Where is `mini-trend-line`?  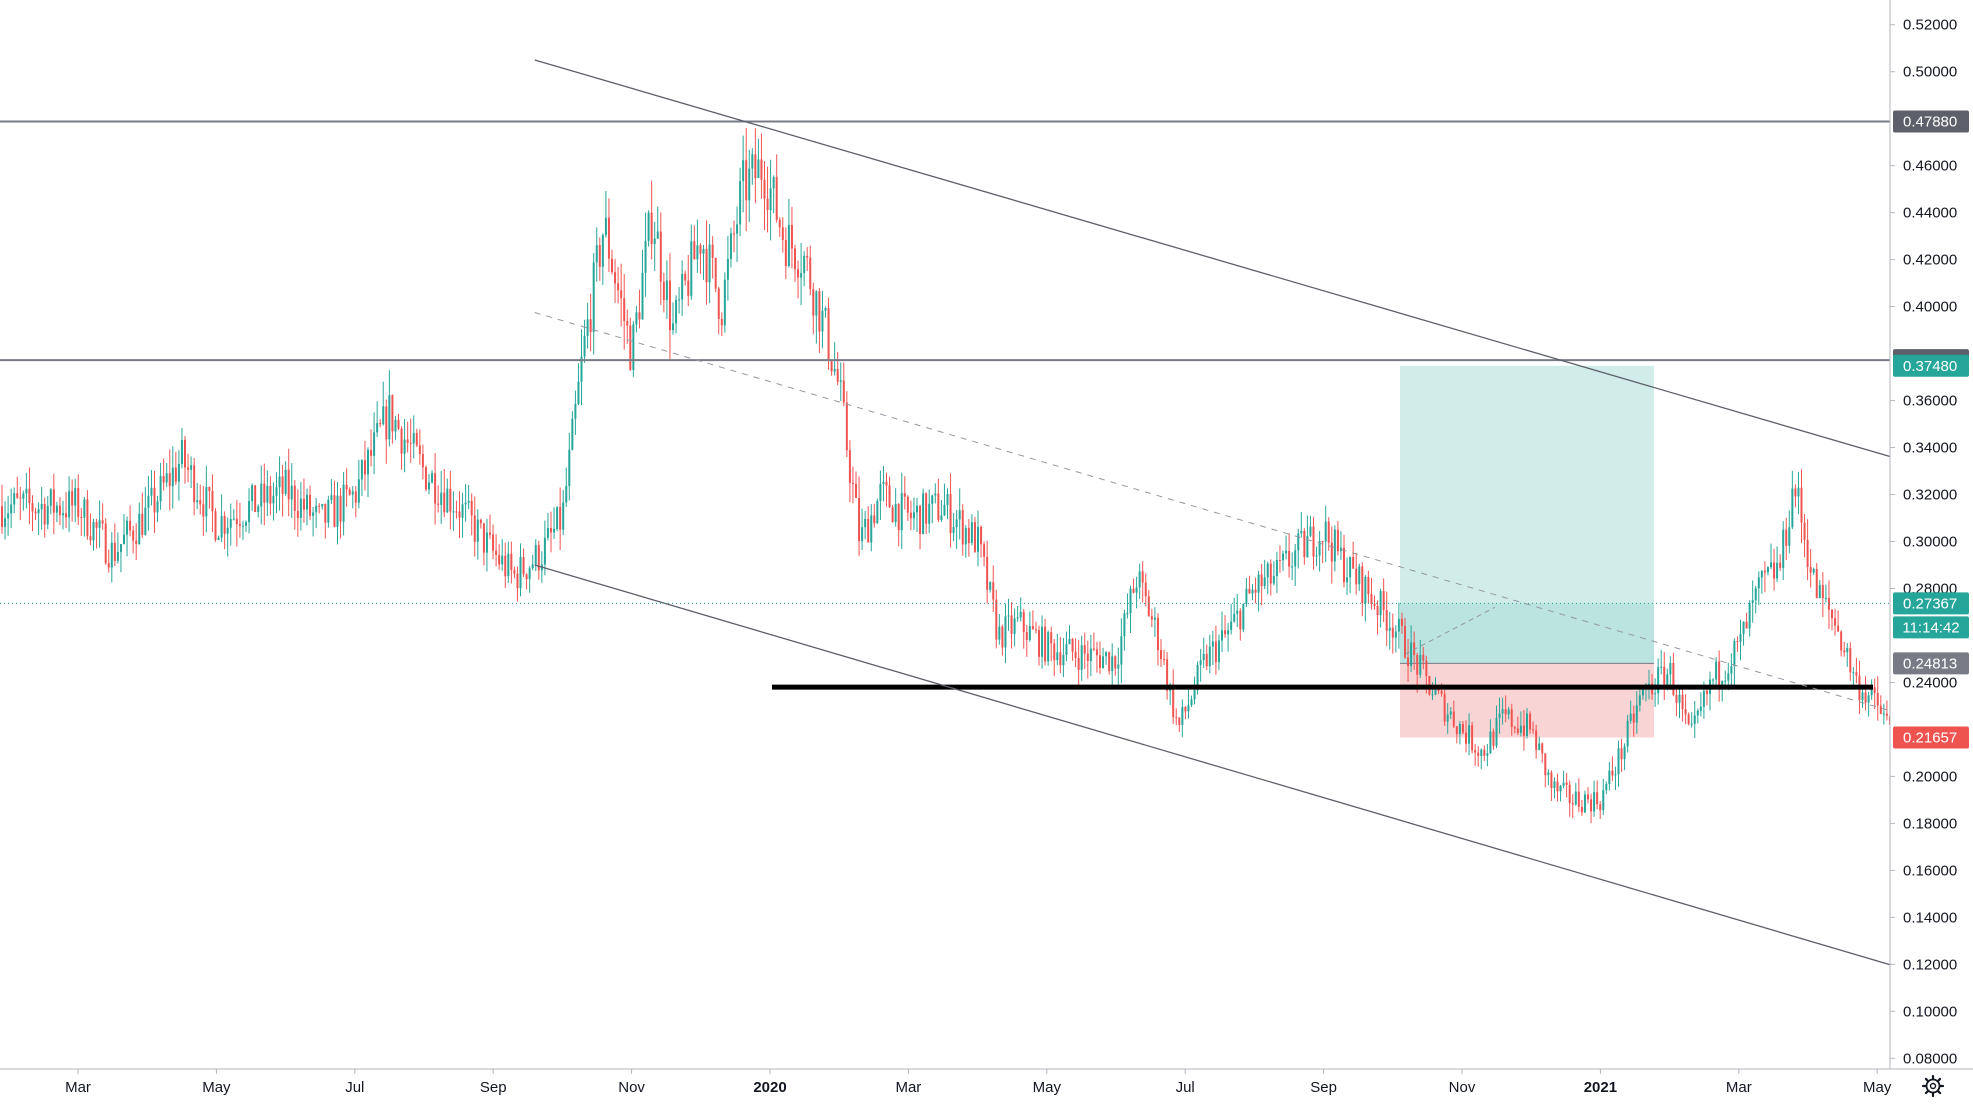
mini-trend-line is located at coordinates (1450, 630).